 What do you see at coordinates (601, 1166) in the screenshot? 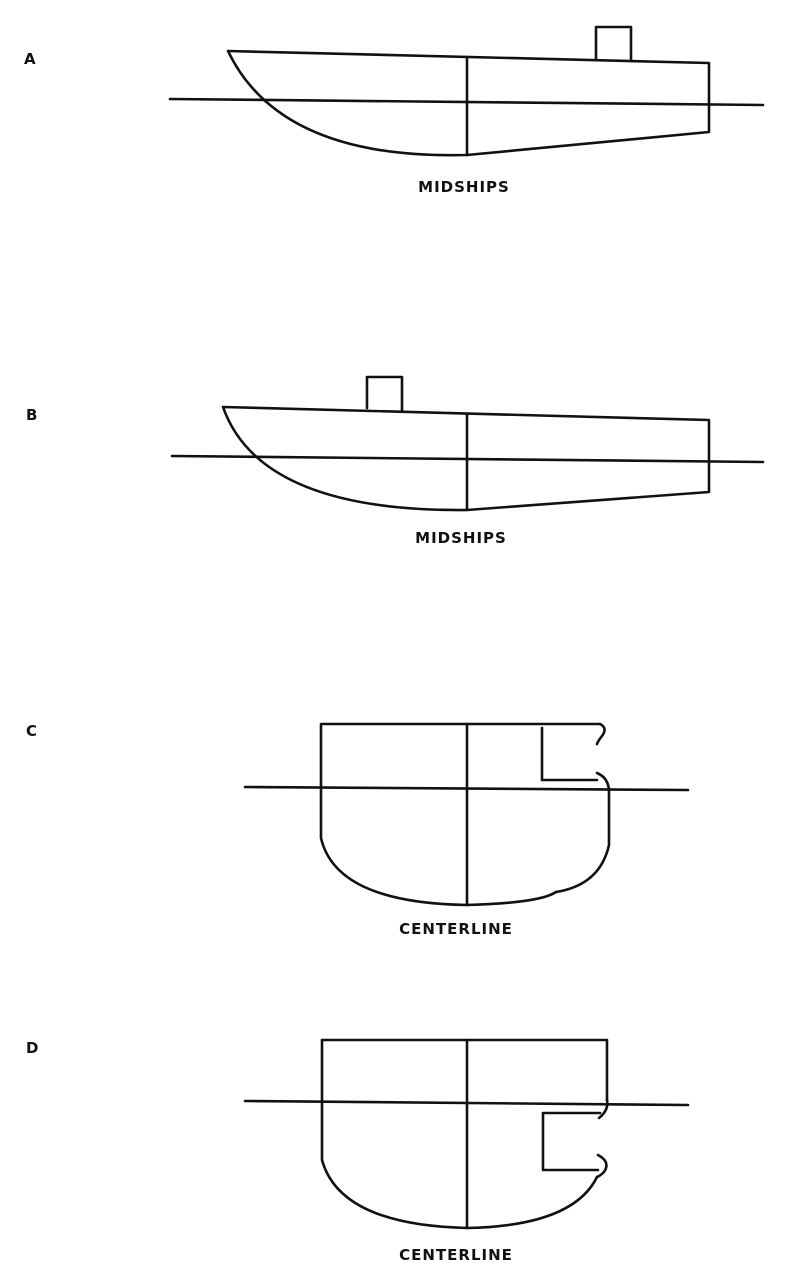
I see `panel-d-breach-lower-lip` at bounding box center [601, 1166].